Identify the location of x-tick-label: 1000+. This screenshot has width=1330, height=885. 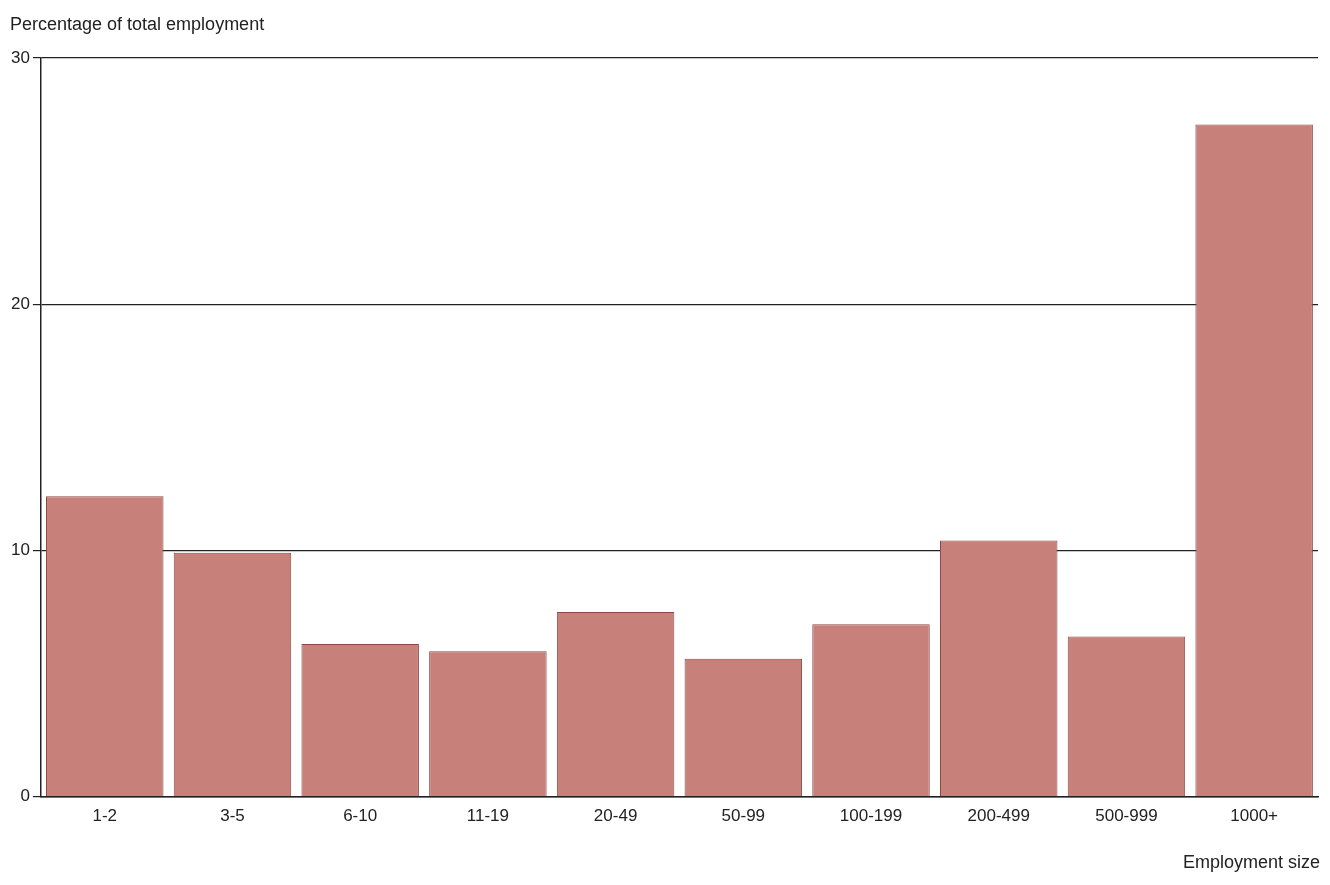
(1254, 816).